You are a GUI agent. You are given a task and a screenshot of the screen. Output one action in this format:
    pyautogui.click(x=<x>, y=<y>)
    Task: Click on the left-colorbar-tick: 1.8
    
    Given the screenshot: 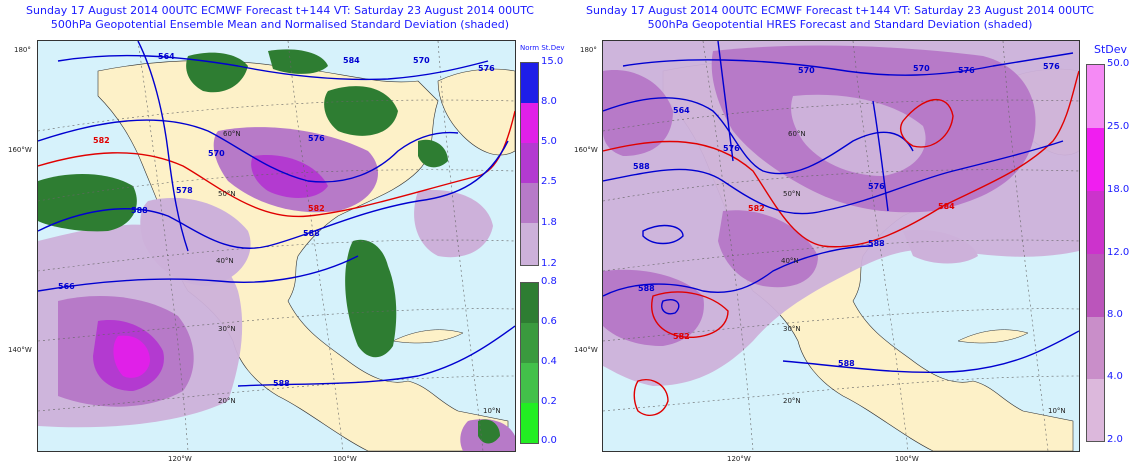 What is the action you would take?
    pyautogui.click(x=549, y=222)
    